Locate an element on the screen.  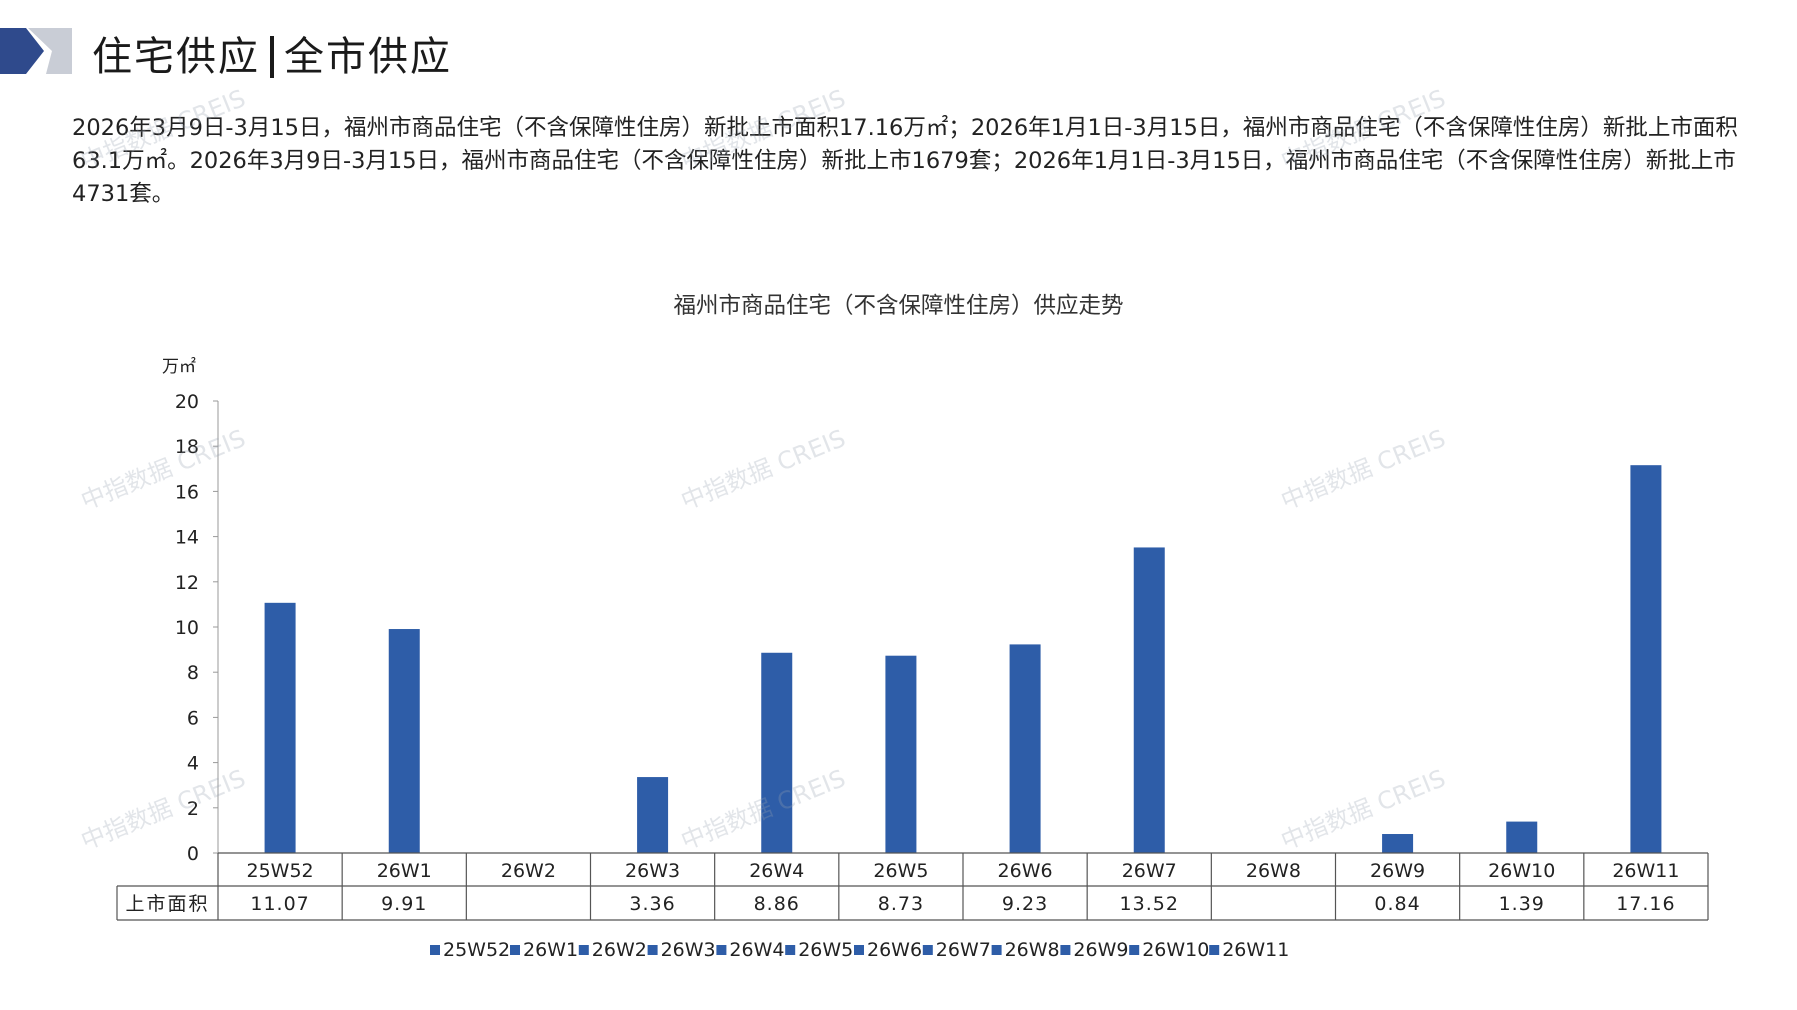
legend-item: 26W8 is located at coordinates (1032, 950).